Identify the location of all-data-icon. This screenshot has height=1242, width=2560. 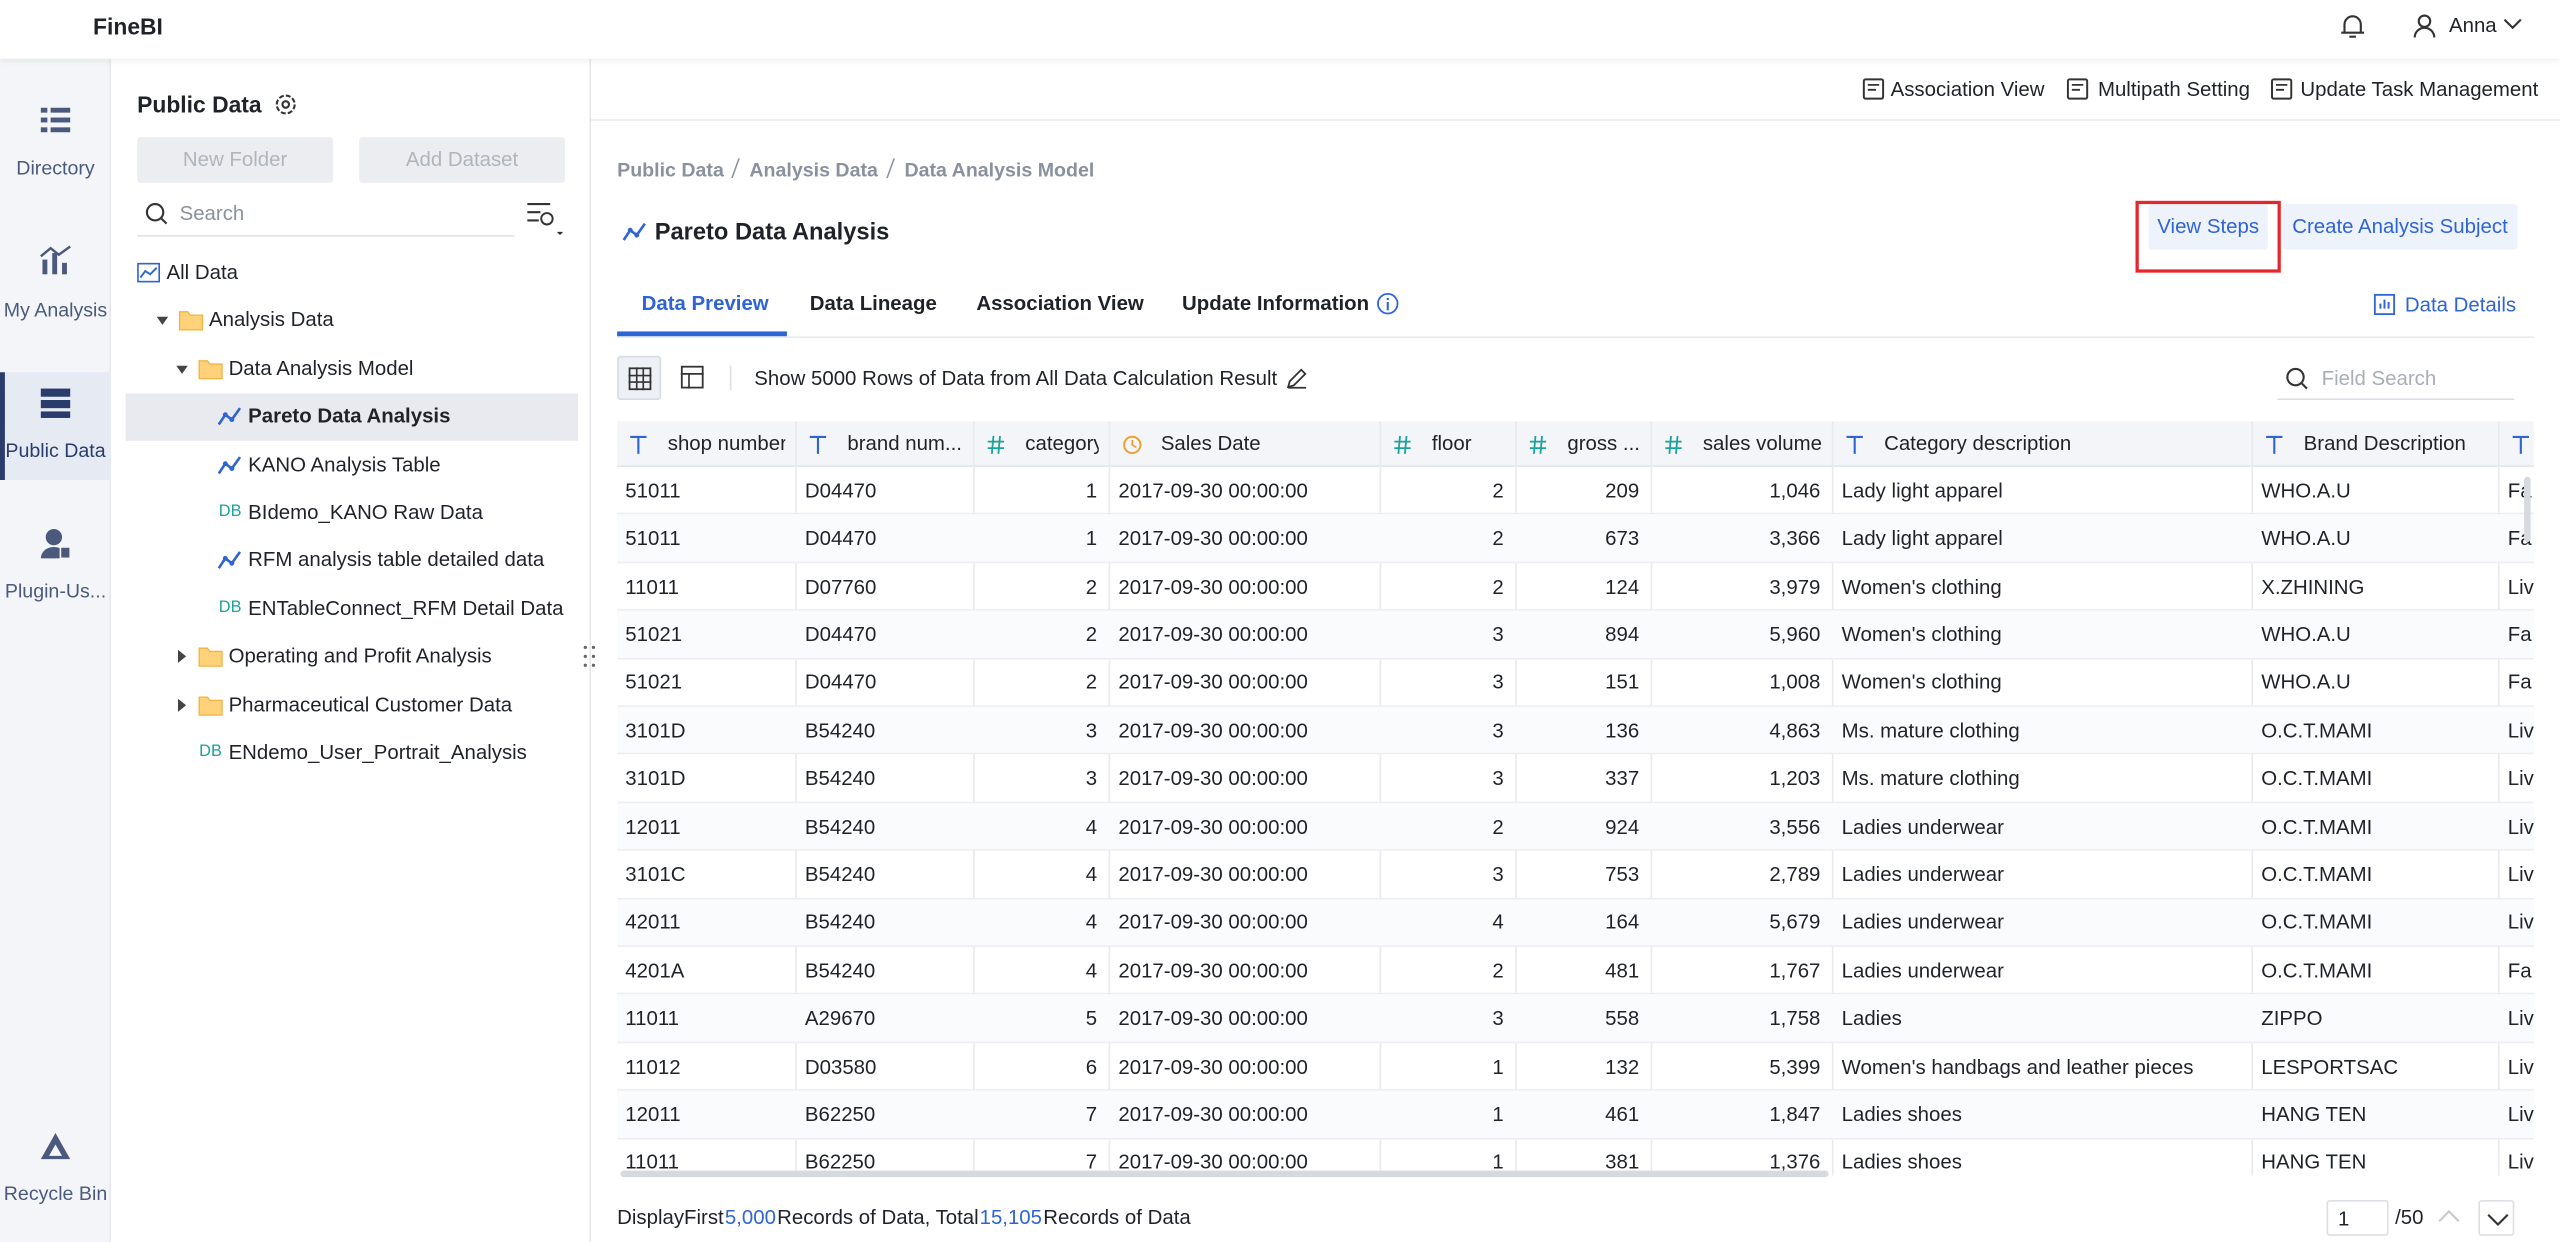
(148, 272).